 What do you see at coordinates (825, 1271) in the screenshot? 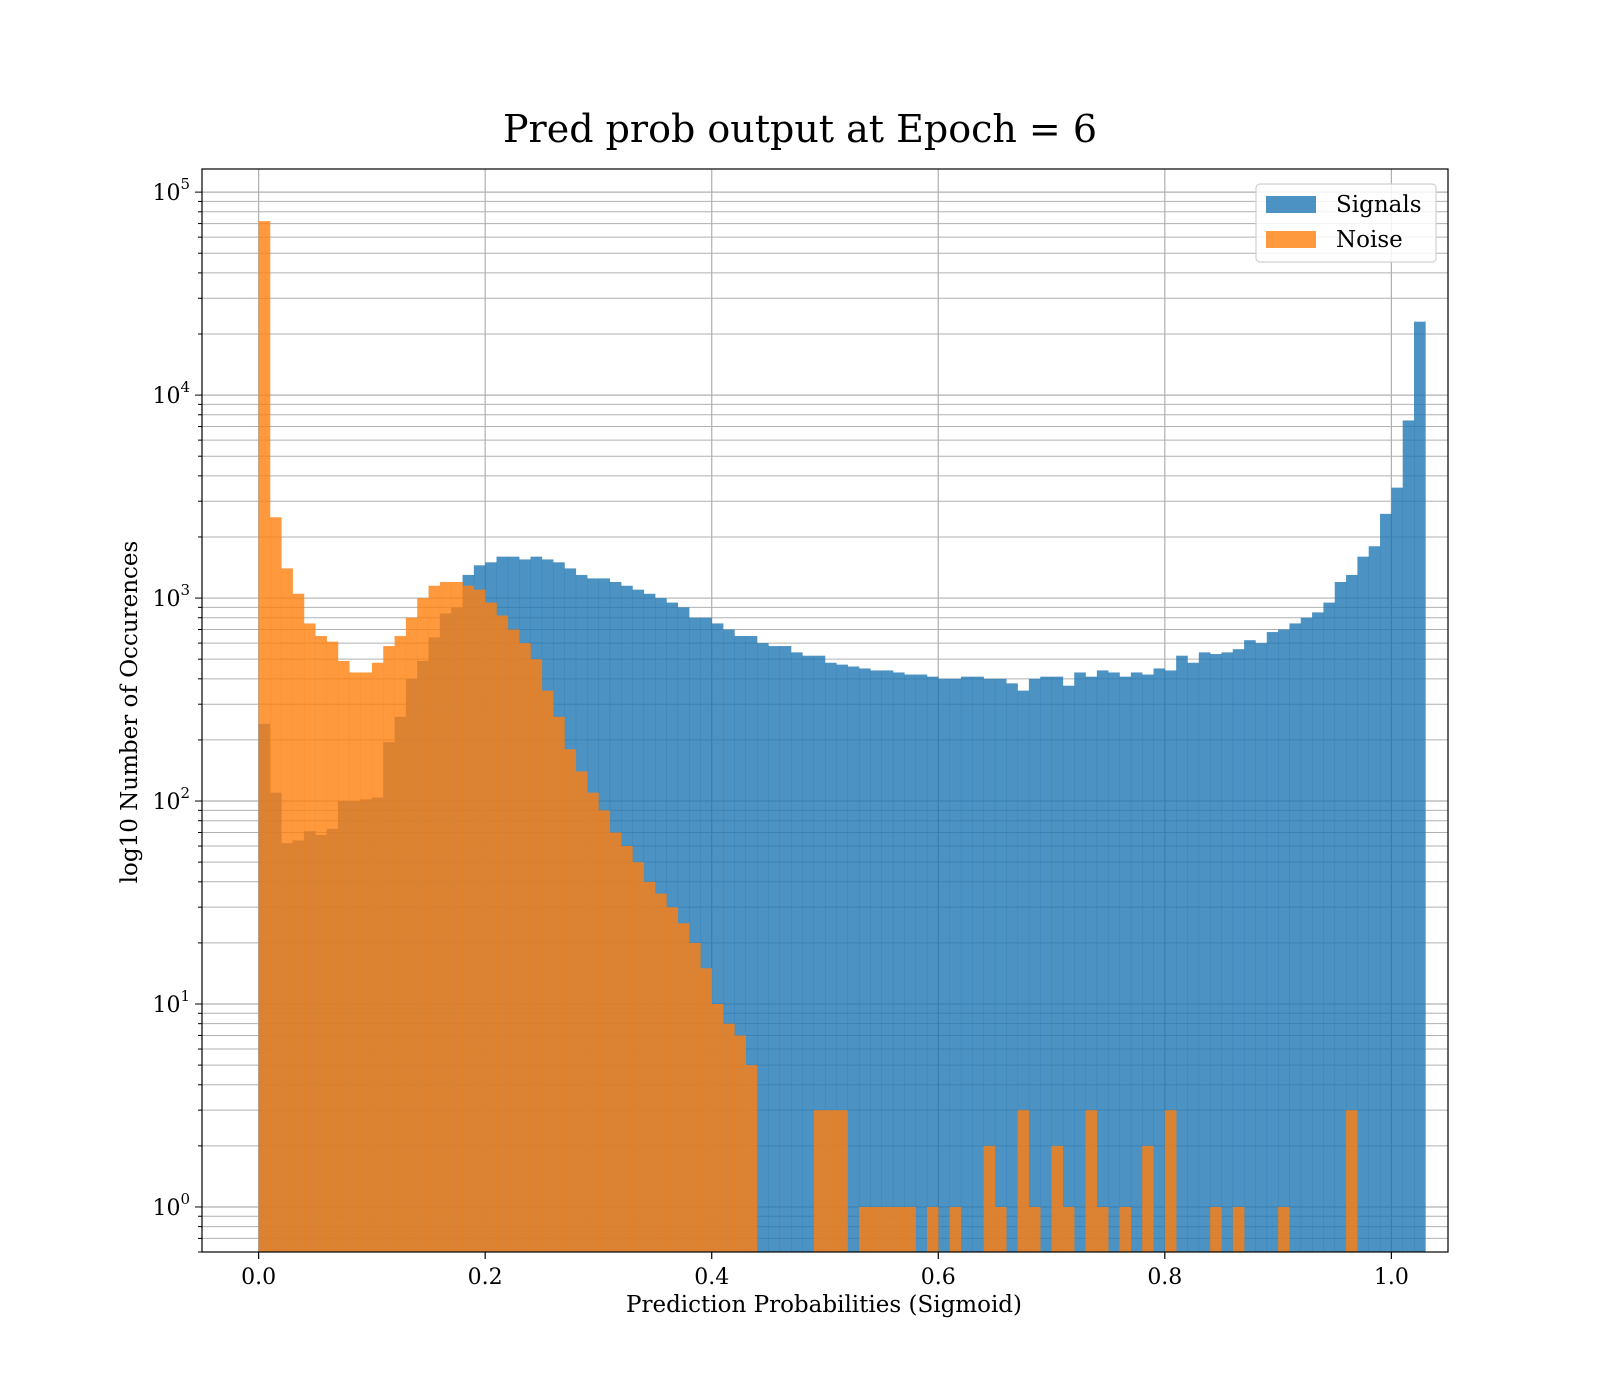
I see `x-axis: 0.0 0.2 0.4 0.6 0.8 1.0` at bounding box center [825, 1271].